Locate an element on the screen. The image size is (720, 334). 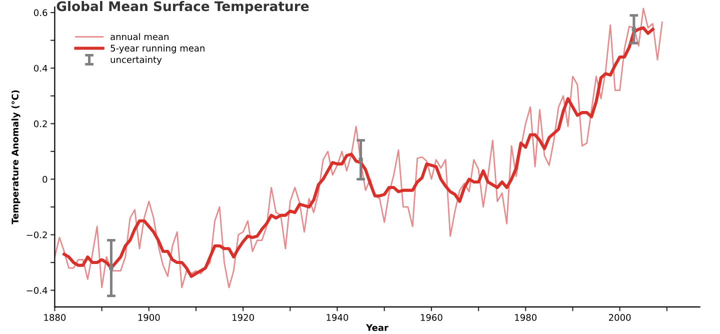
legend-label: annual mean is located at coordinates (139, 36).